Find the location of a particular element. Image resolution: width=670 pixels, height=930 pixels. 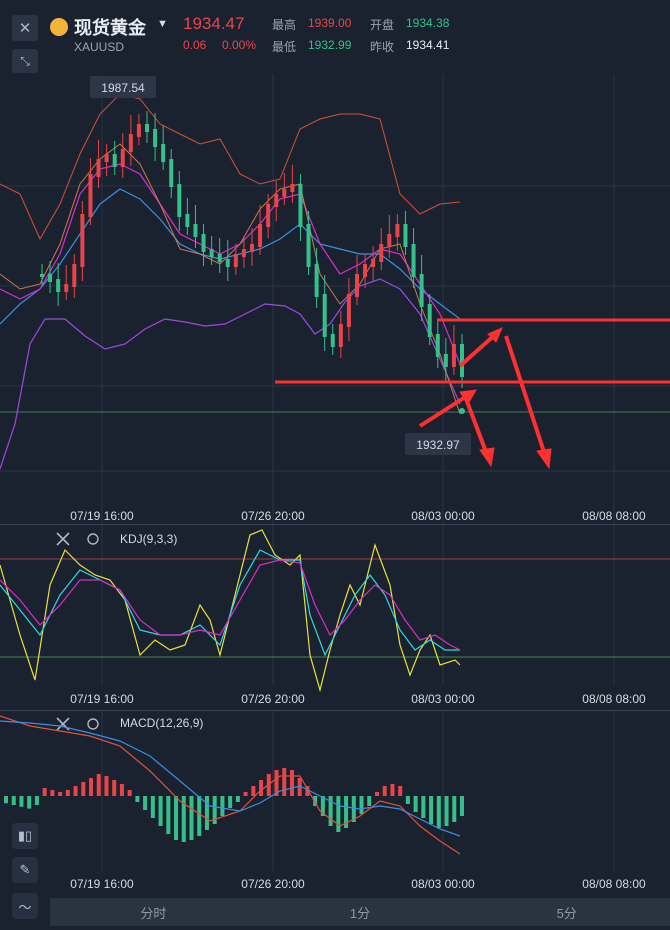

gold-icon is located at coordinates (59, 27).